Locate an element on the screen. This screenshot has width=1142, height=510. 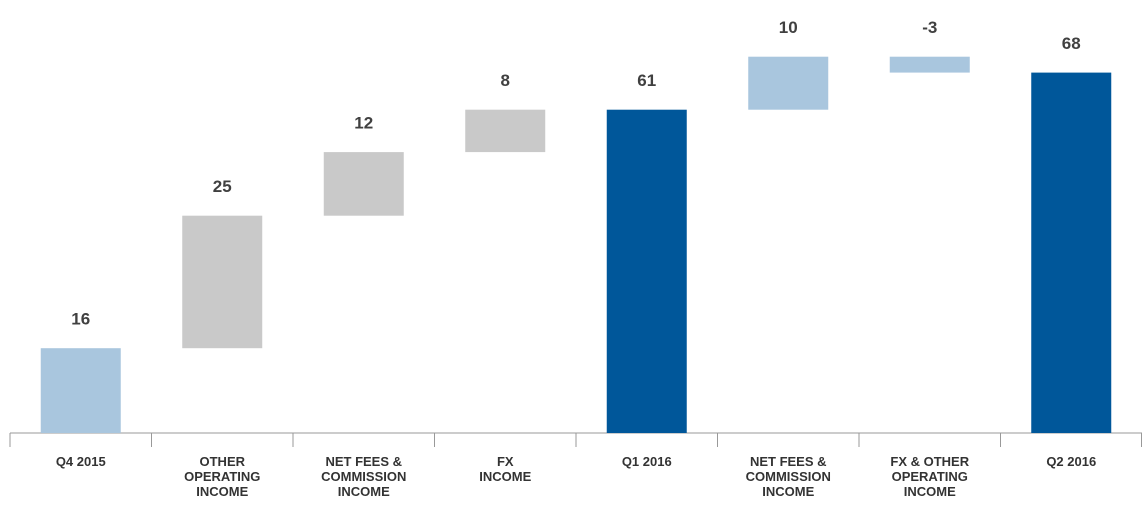
value-label: -3 is located at coordinates (929, 27).